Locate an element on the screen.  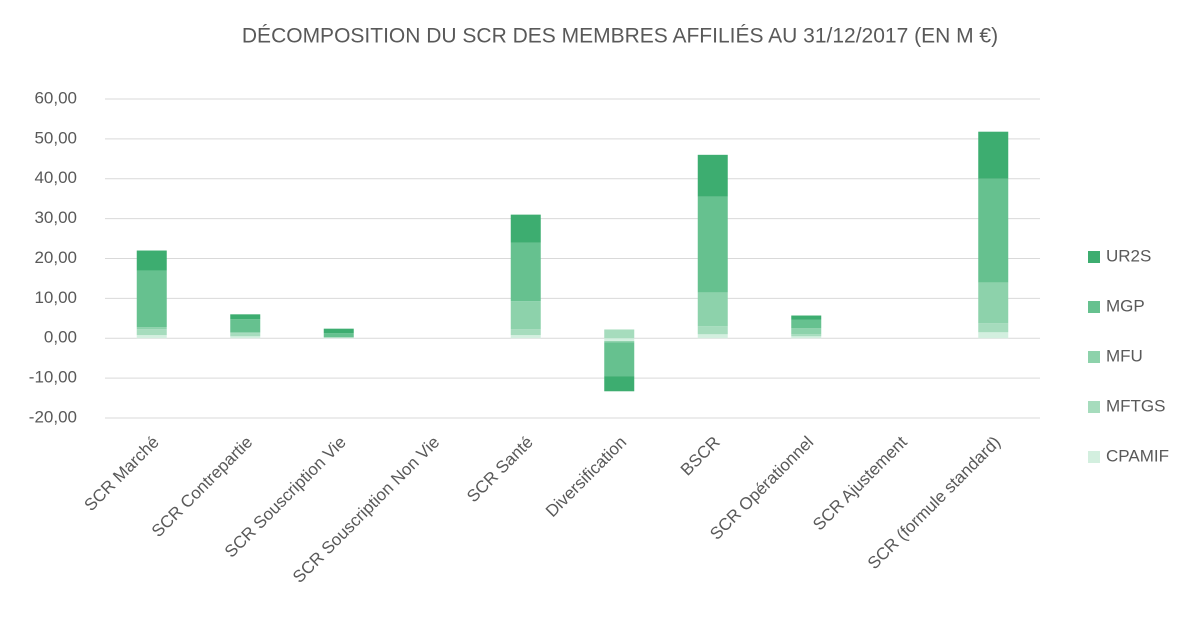
legend-label: UR2S is located at coordinates (1128, 255).